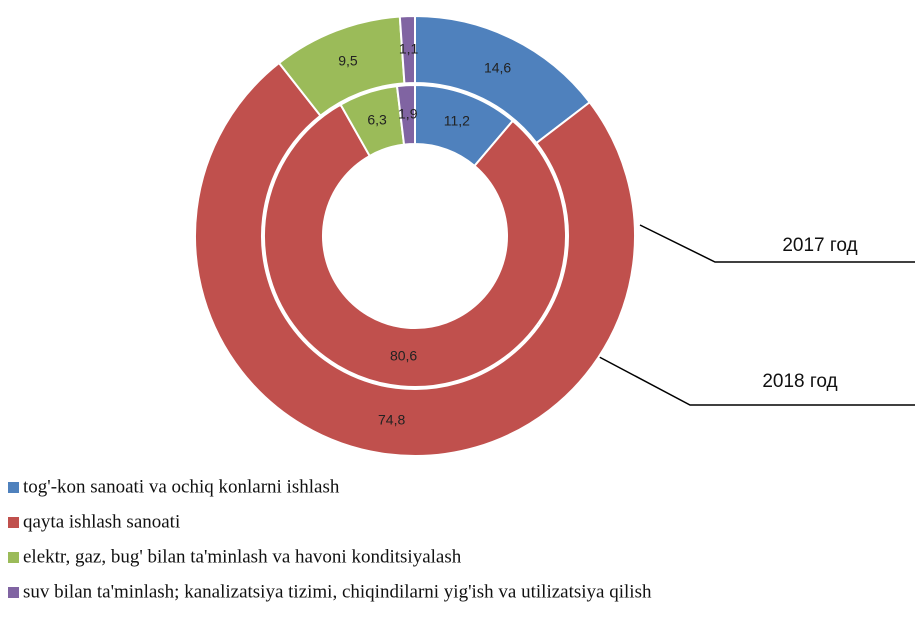 The width and height of the screenshot is (915, 619). Describe the element at coordinates (348, 61) in the screenshot. I see `data-label: 9,5` at that location.